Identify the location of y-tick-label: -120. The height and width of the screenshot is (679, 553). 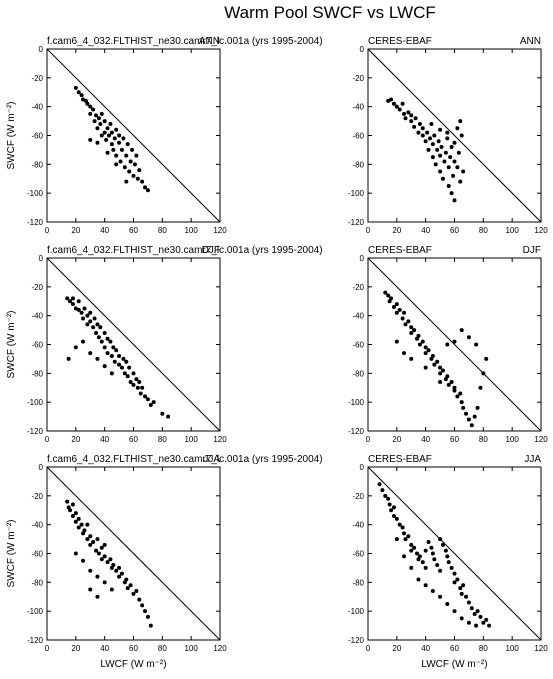
(35, 431).